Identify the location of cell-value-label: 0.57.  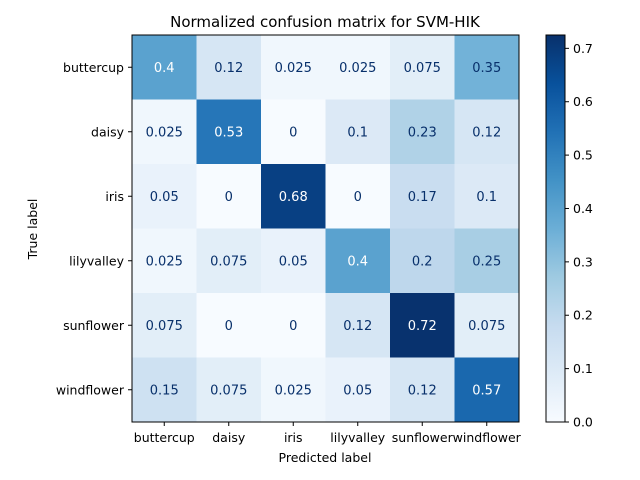
(486, 390).